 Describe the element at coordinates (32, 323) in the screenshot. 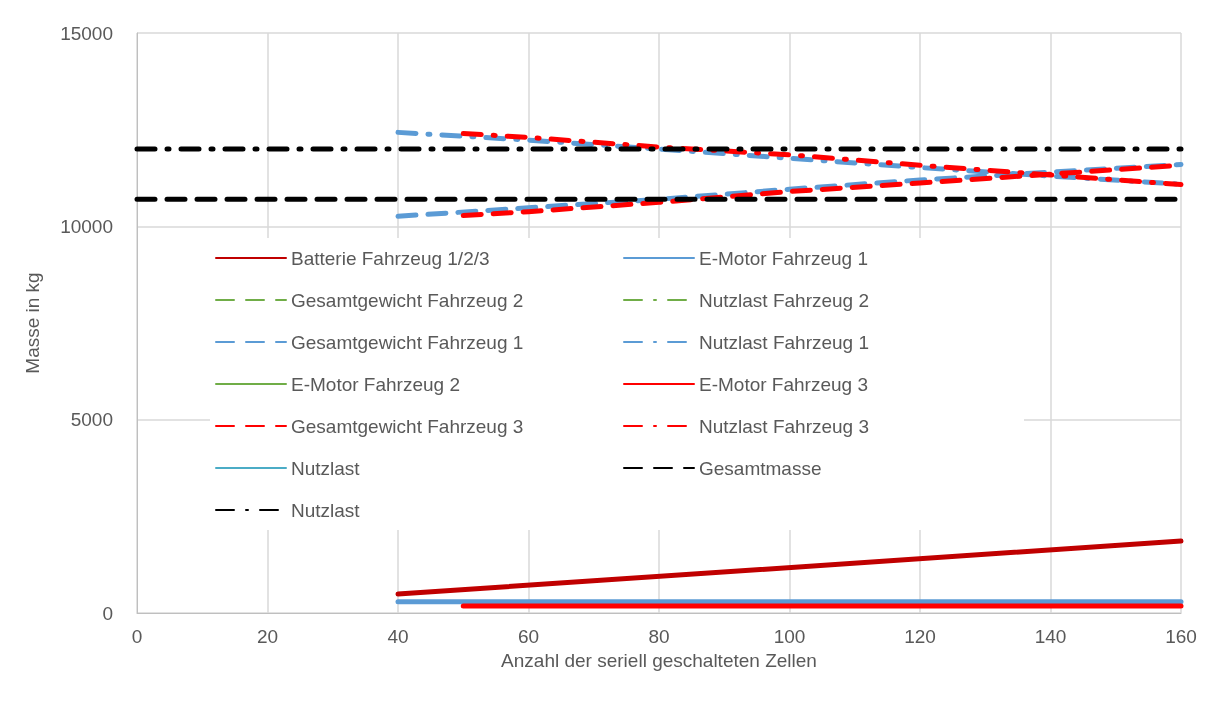

I see `y-axis-title: Masse in kg` at that location.